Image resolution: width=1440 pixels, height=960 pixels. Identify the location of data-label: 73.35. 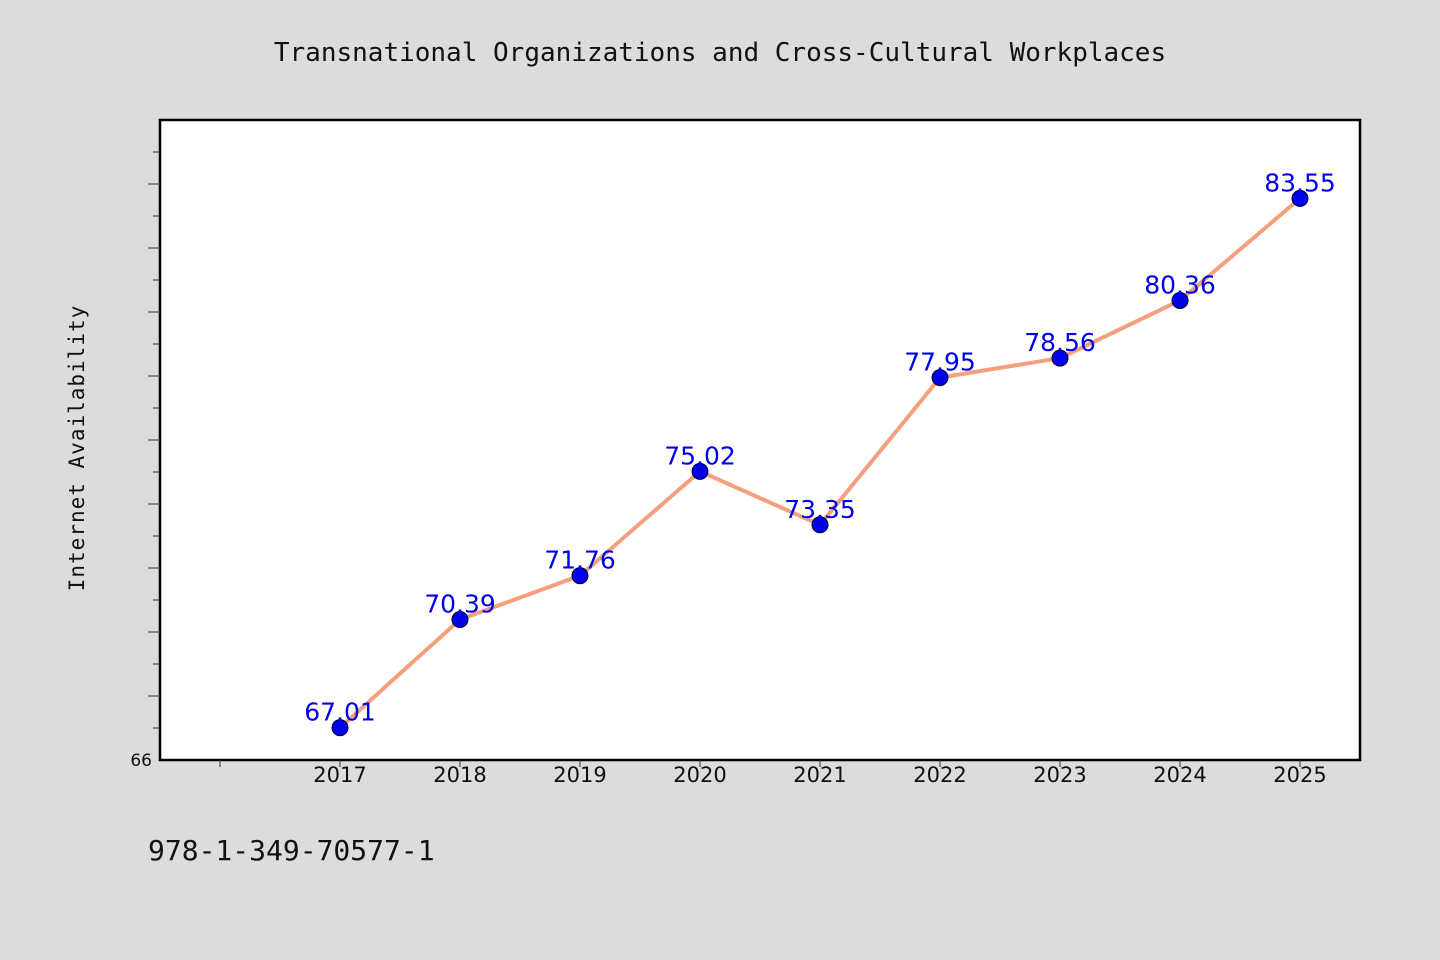
(820, 509).